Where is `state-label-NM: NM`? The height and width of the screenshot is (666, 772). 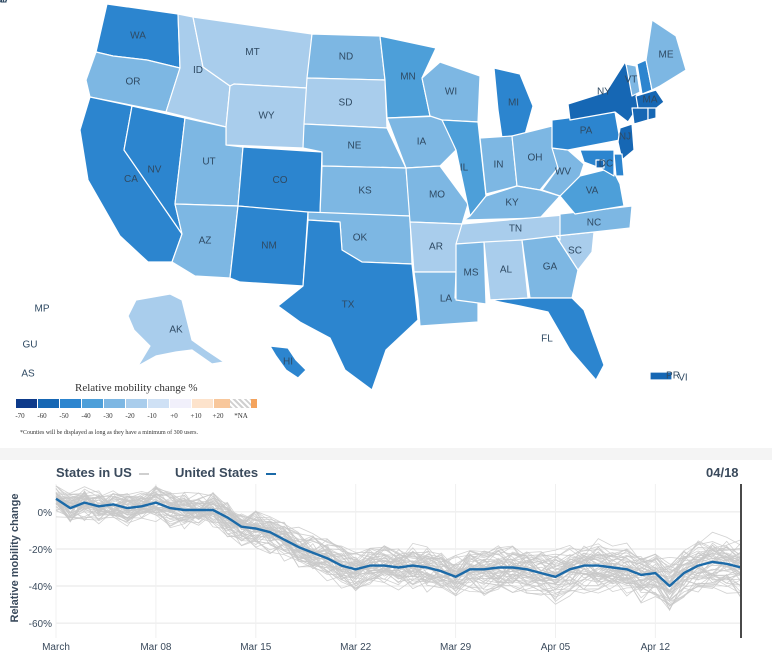 state-label-NM: NM is located at coordinates (269, 246).